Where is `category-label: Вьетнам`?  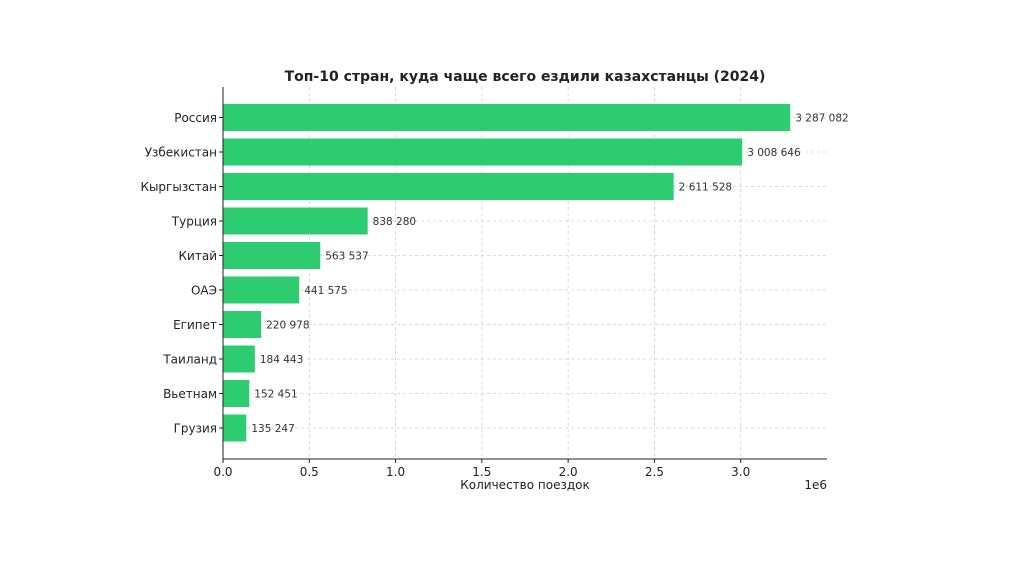
category-label: Вьетнам is located at coordinates (190, 394).